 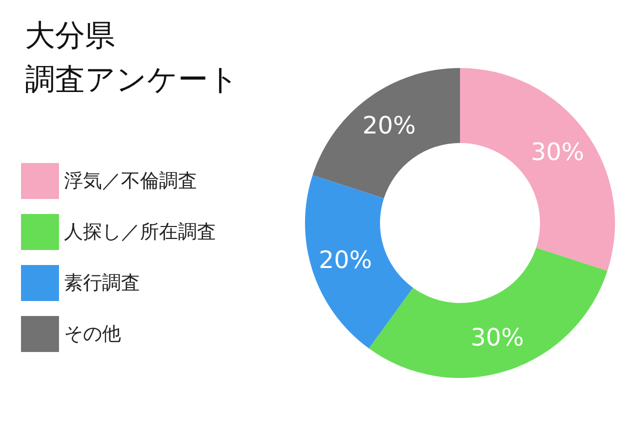 I want to click on legend-label: その他, so click(x=92, y=334).